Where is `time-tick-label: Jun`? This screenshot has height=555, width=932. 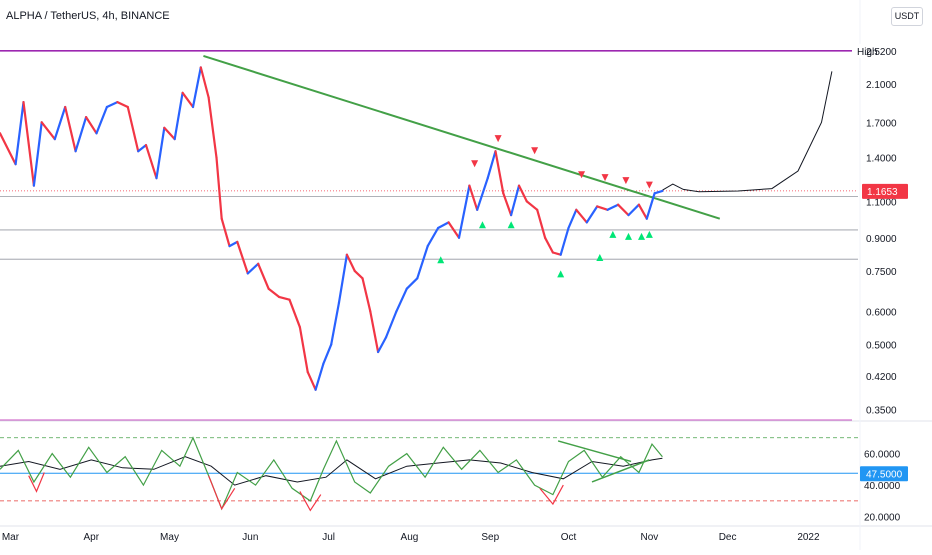
time-tick-label: Jun is located at coordinates (250, 537).